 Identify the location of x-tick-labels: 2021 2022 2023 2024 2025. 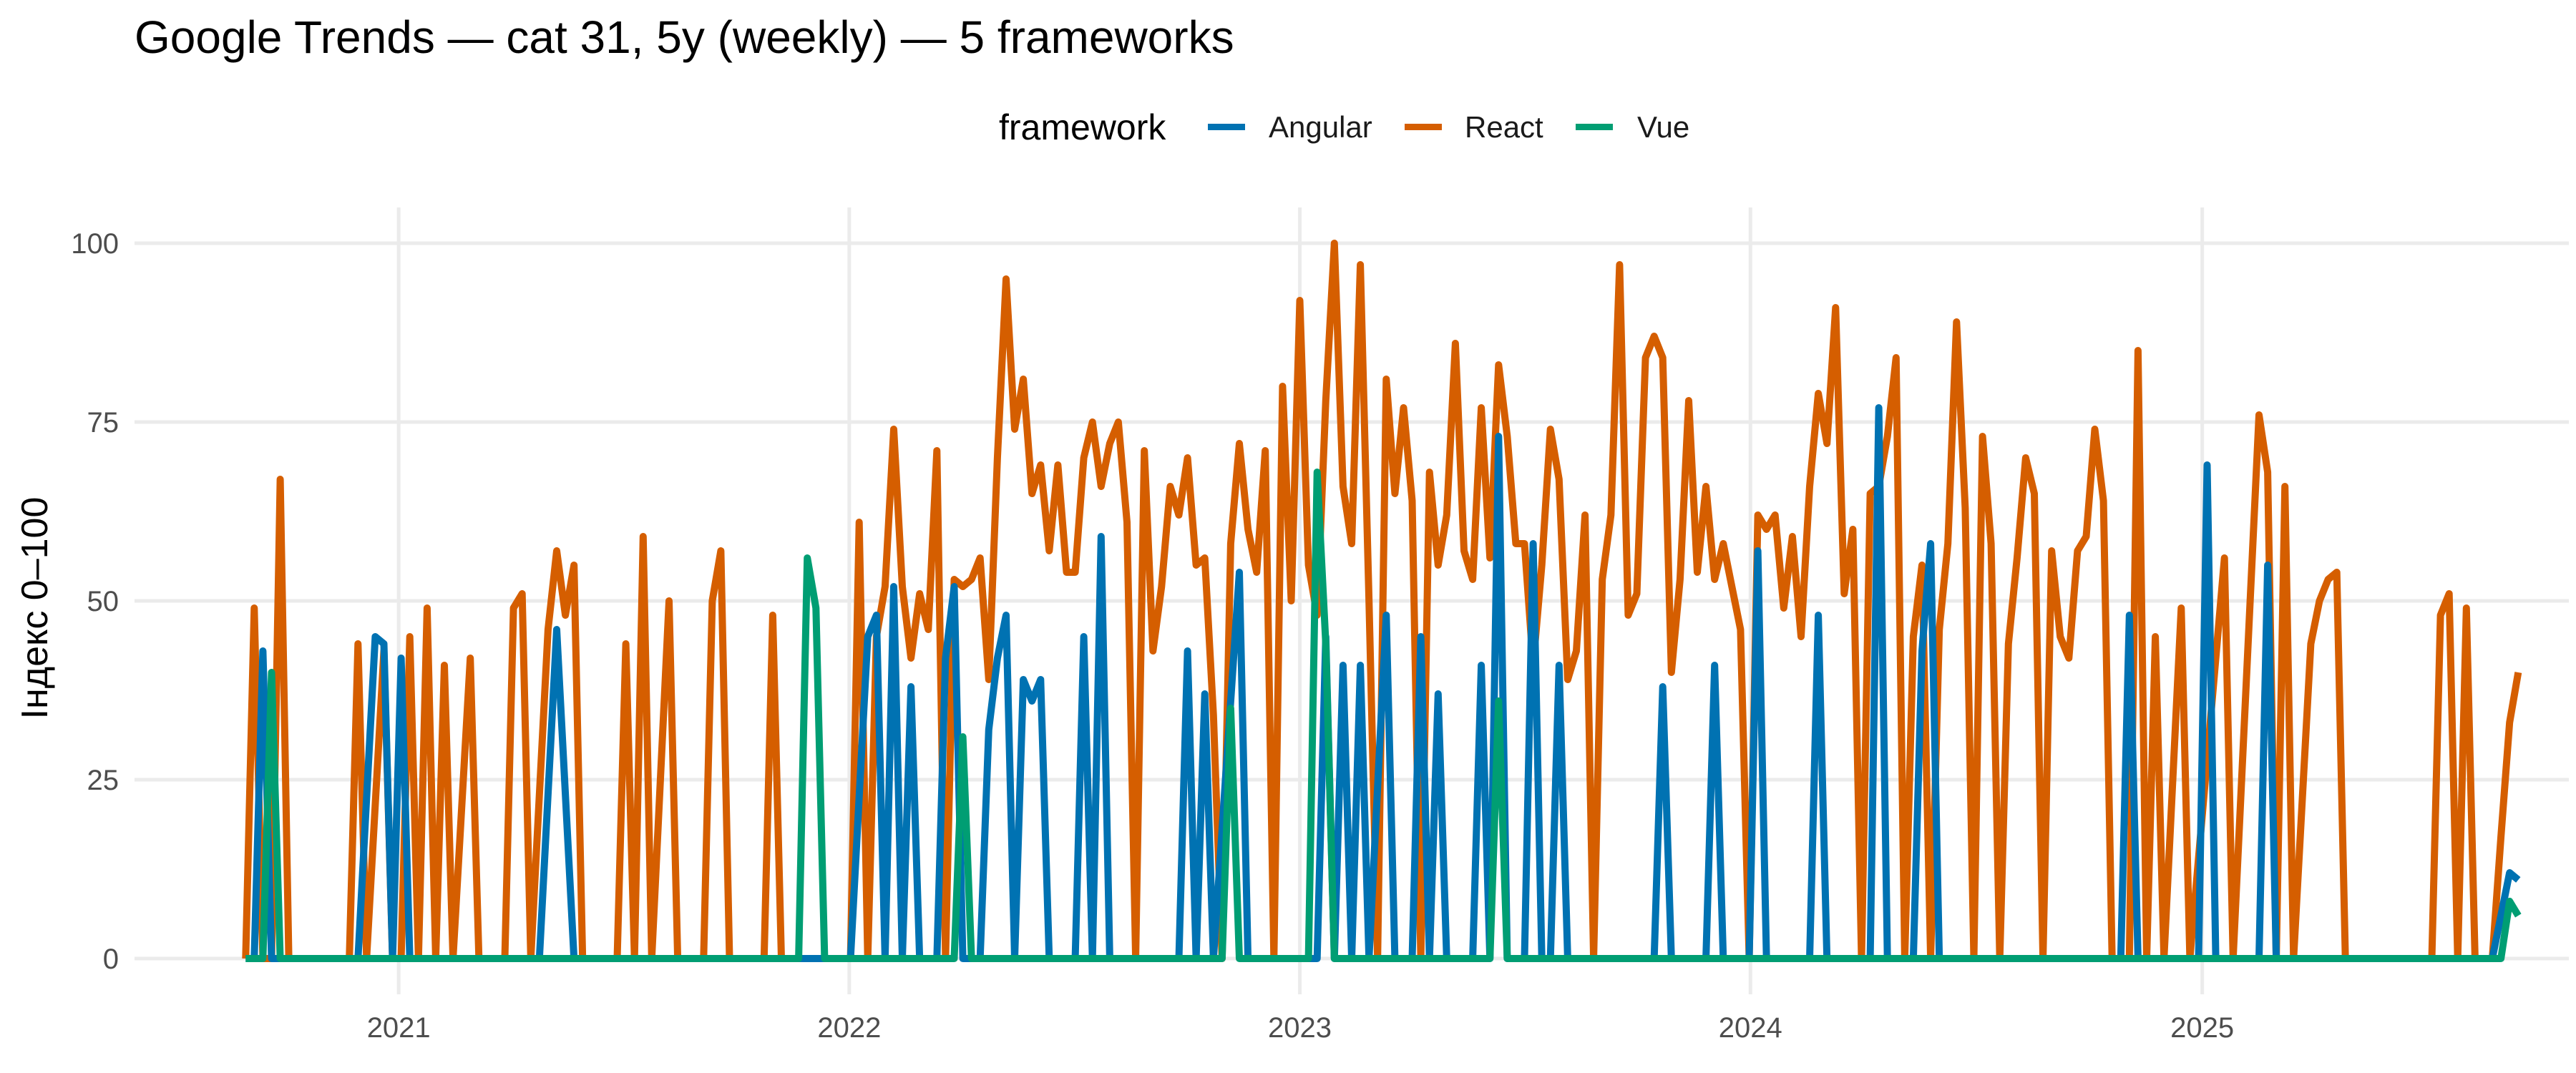
(1300, 1028).